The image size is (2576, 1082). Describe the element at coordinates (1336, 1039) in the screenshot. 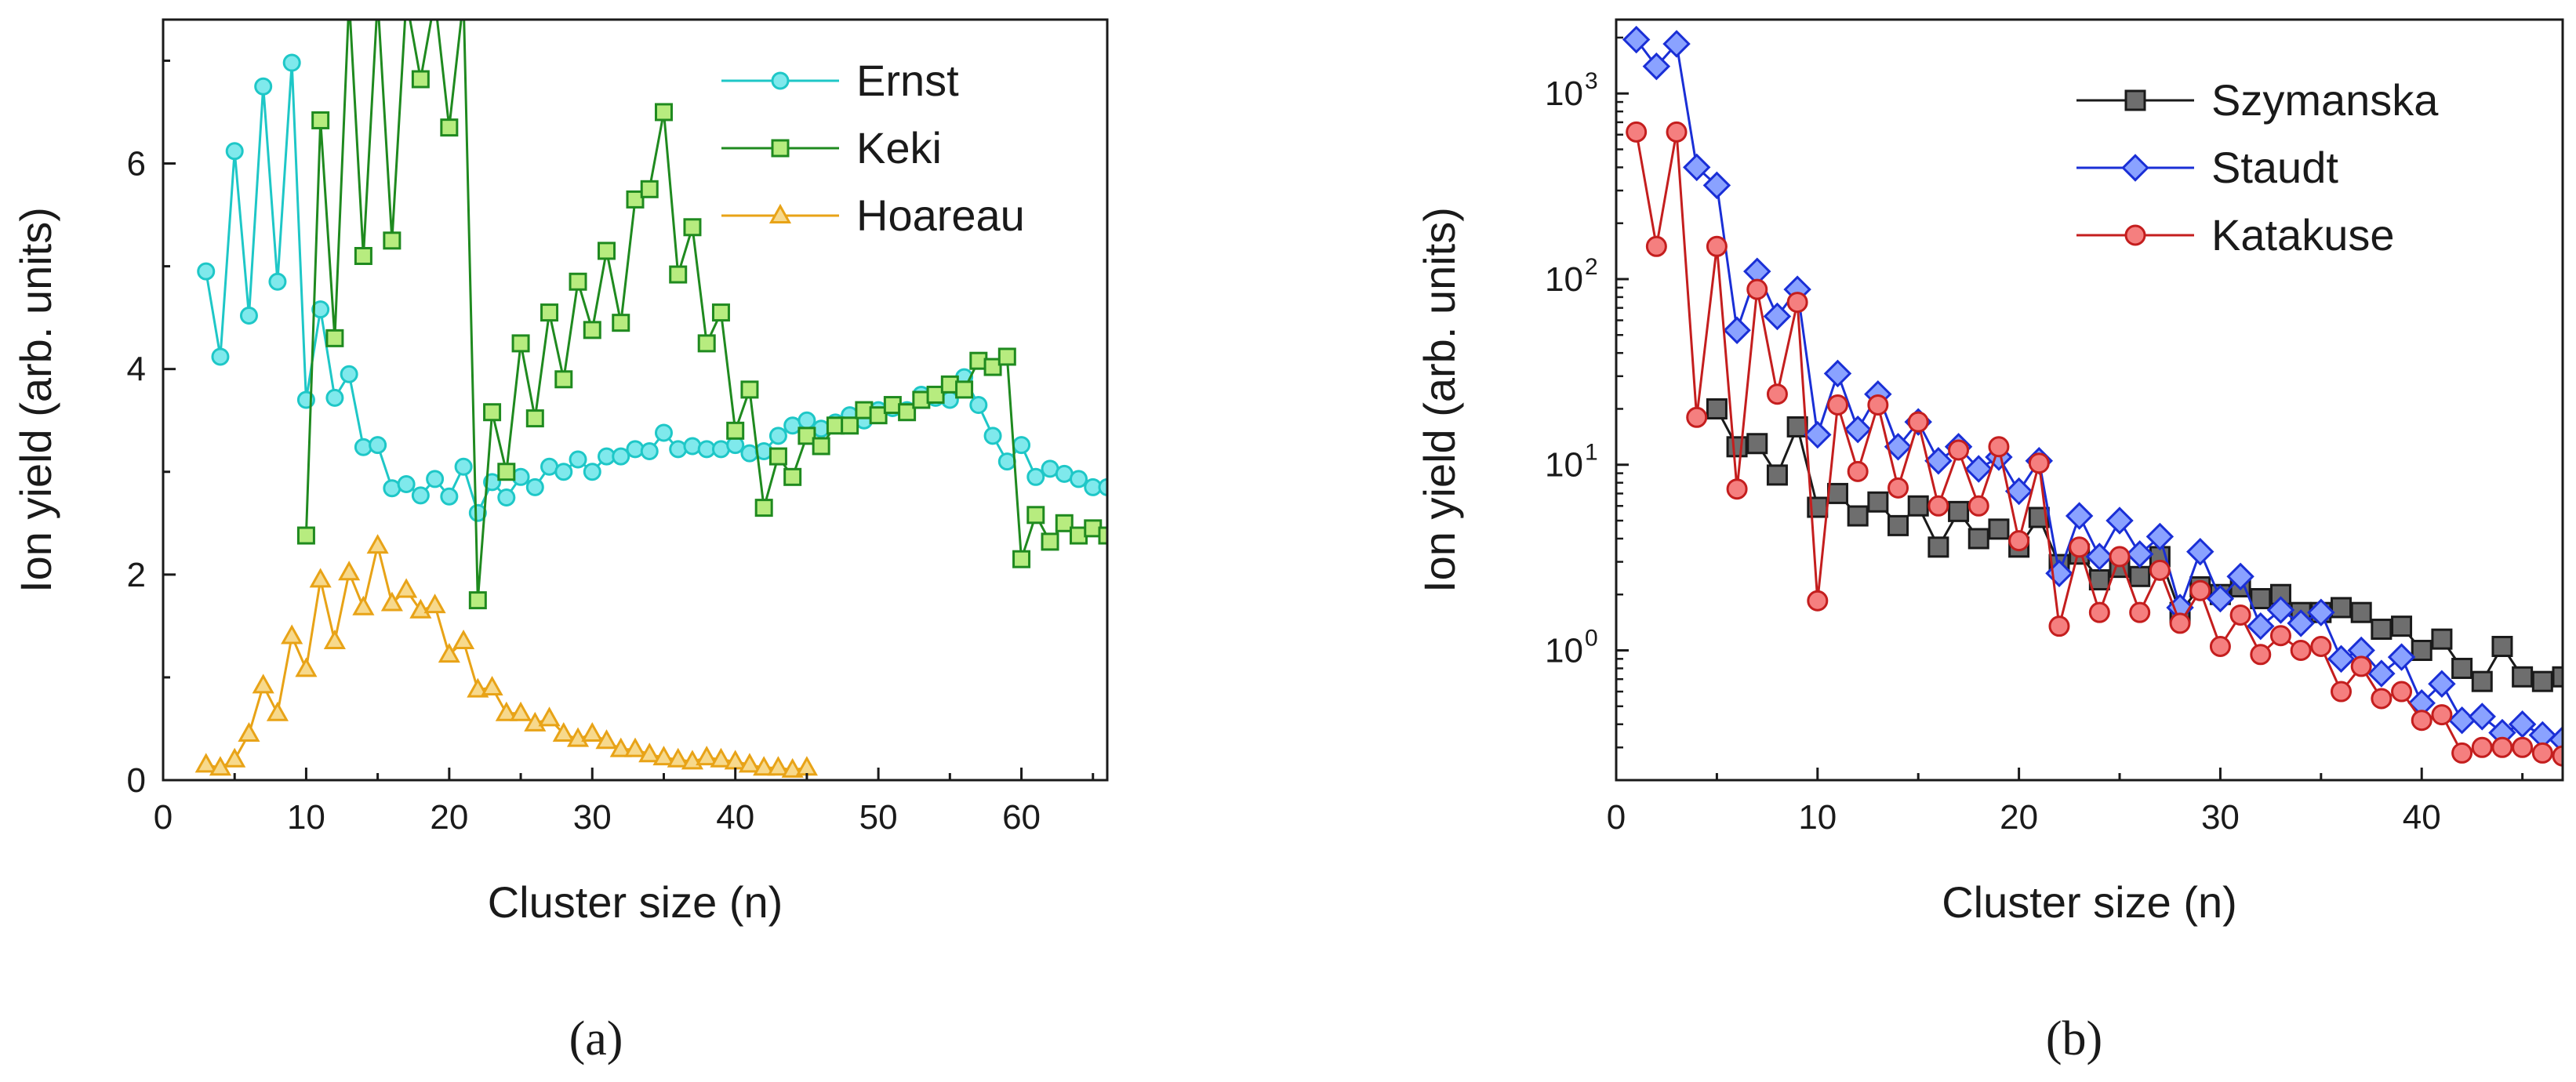

I see `panel-labels: (a) (b)` at that location.